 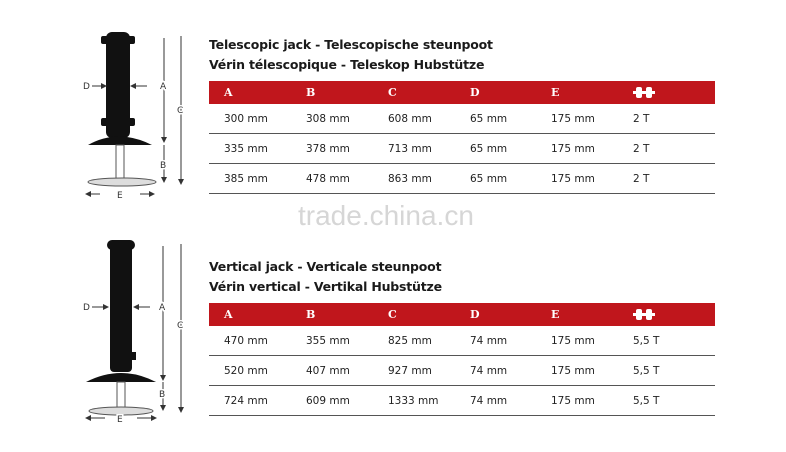 I want to click on table-cell: 300 mm, so click(x=246, y=119).